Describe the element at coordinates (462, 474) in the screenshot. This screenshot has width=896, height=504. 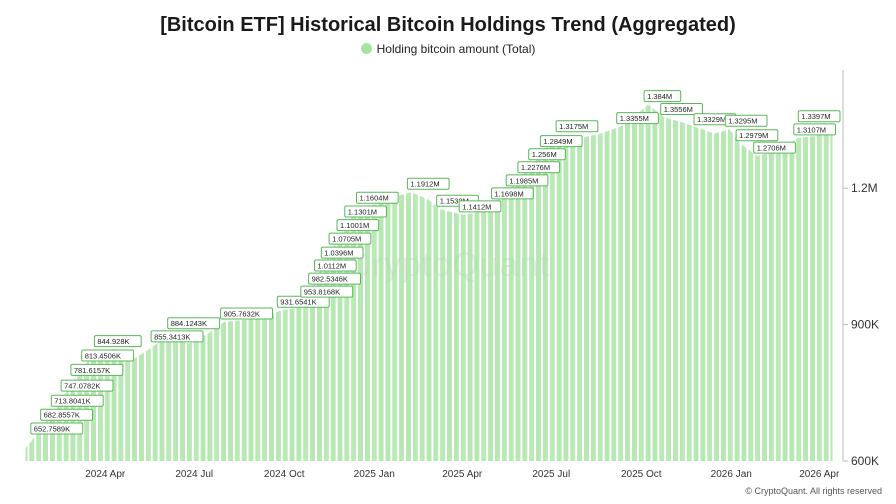
I see `x-tick-label: 2025 Apr` at that location.